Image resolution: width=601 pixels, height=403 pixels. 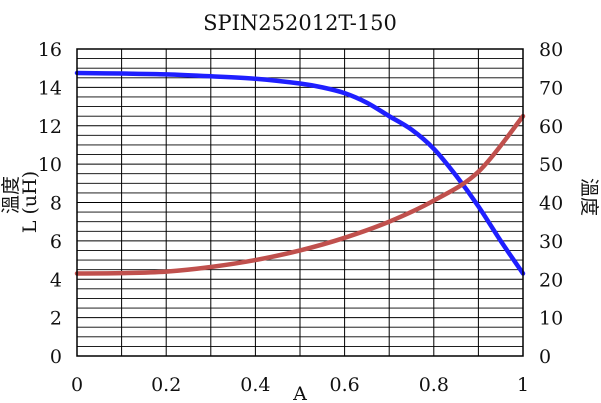 I want to click on x-tick-label: 0.4, so click(x=255, y=385).